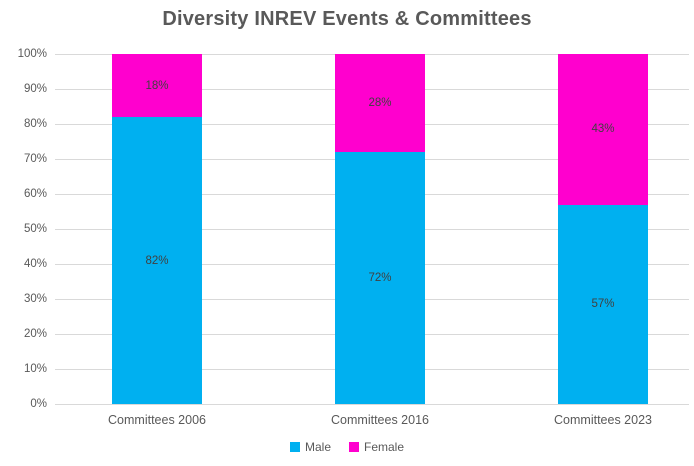  I want to click on y-axis-tick-label: 40%, so click(35, 264).